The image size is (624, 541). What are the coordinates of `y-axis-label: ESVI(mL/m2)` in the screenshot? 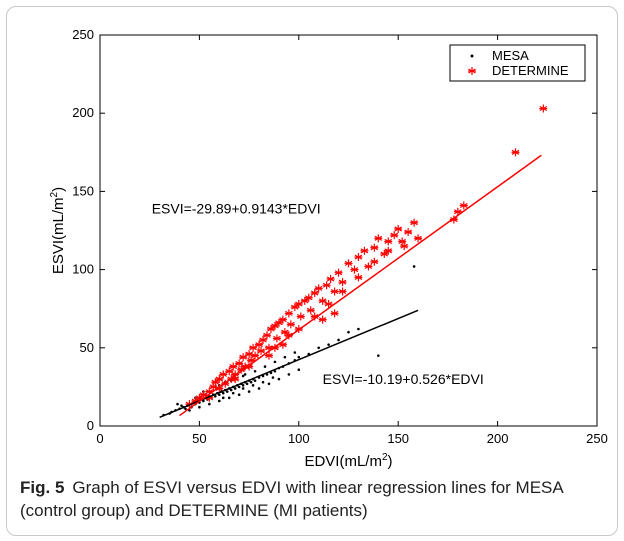 It's located at (58, 230).